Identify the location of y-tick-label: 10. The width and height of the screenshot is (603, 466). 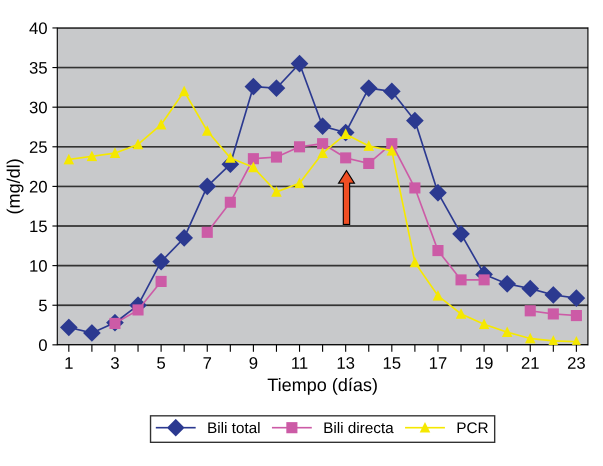
(38, 266).